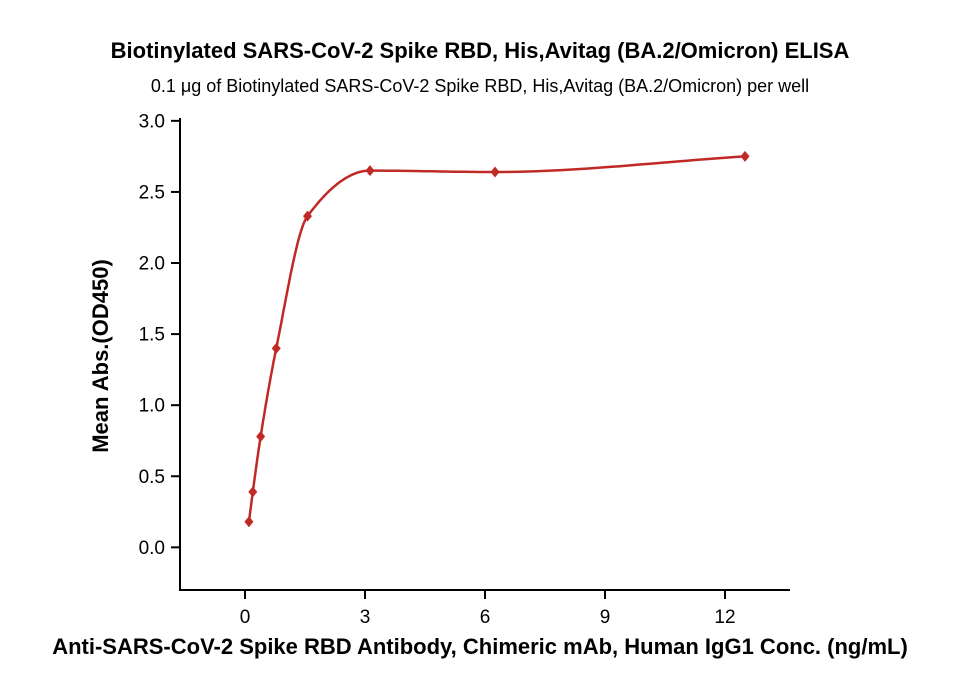  I want to click on x-tick-label: 3, so click(365, 617).